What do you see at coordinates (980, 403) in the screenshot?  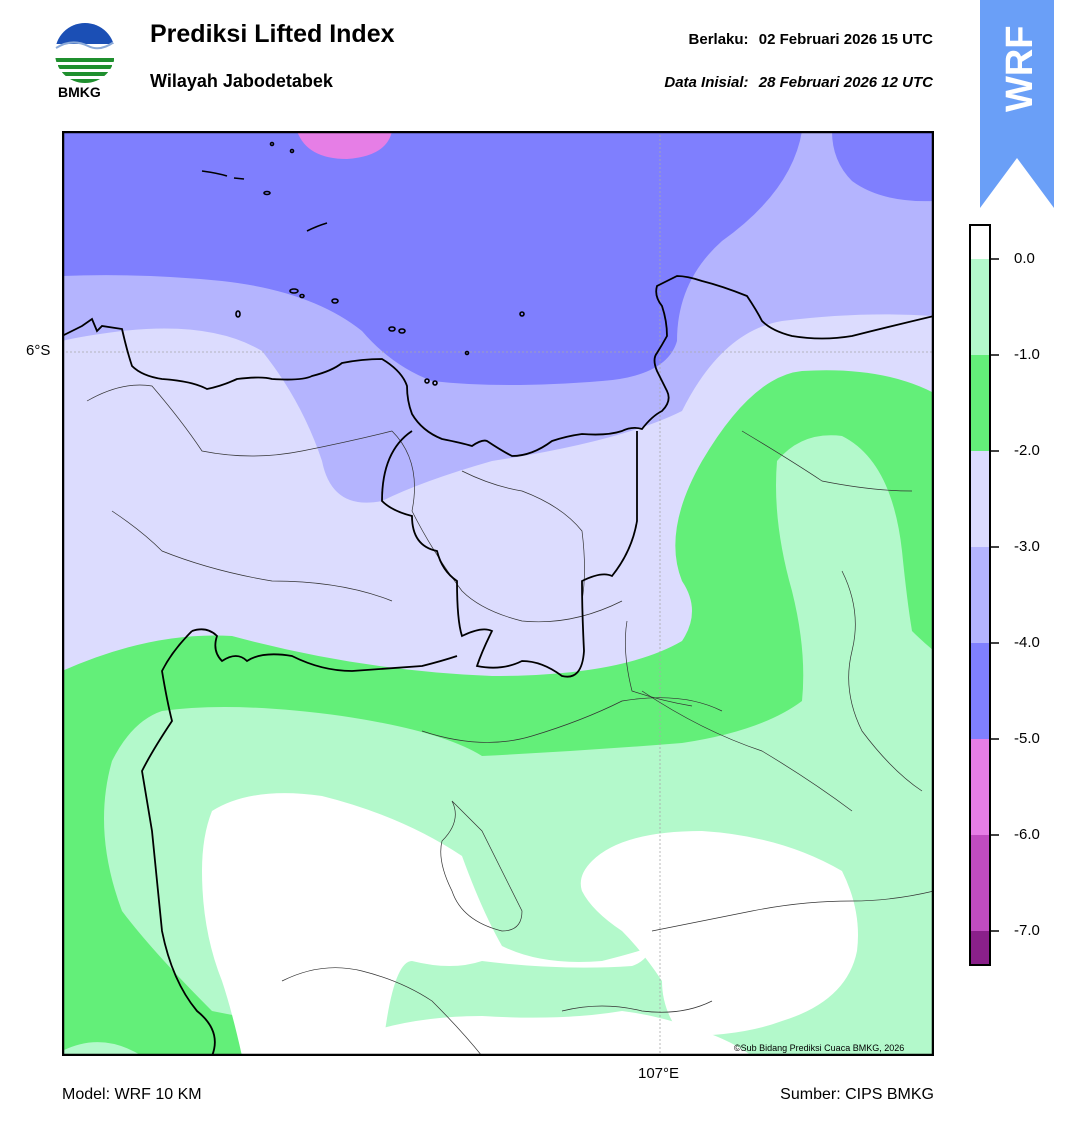 I see `colorbar-minus1-to-minus2` at bounding box center [980, 403].